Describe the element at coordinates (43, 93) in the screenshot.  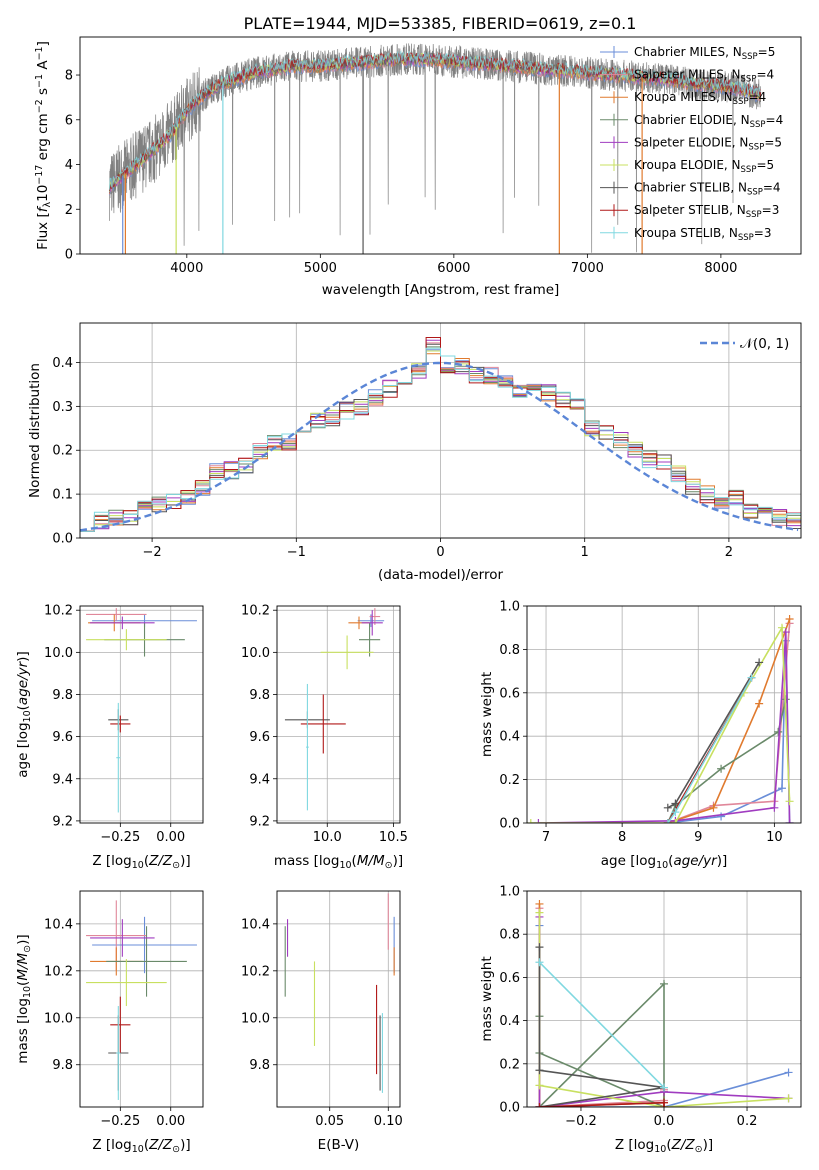
I see `label-part: s` at that location.